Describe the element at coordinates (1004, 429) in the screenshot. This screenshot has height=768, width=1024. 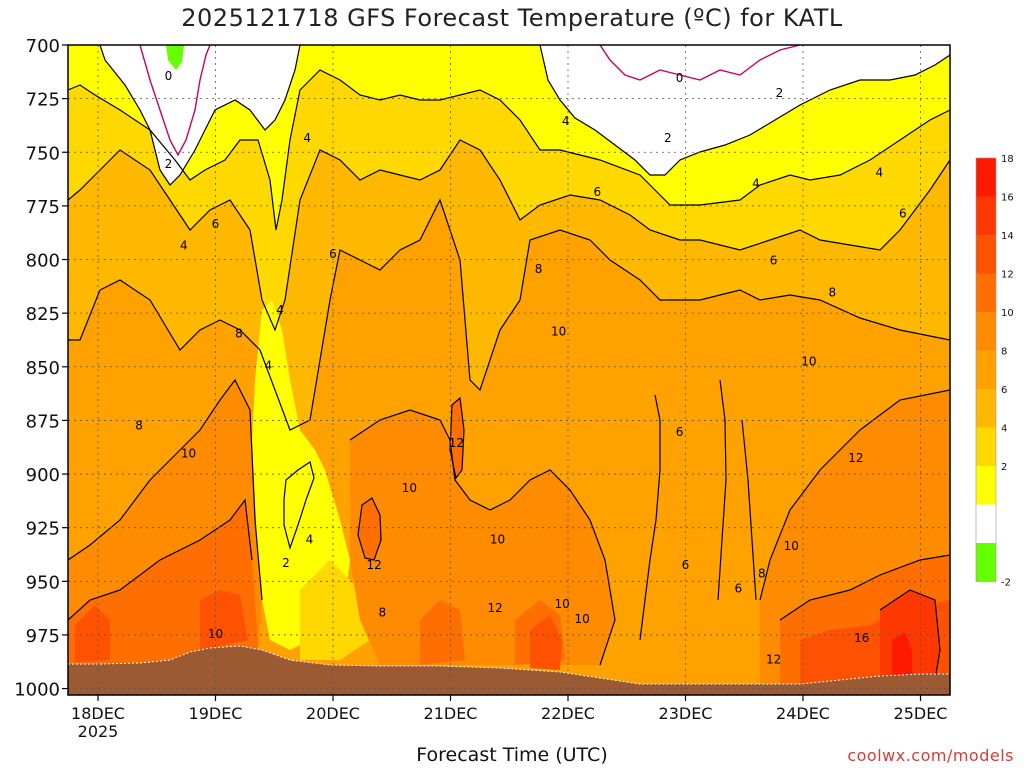
I see `colorbar-tick-label: 4` at that location.